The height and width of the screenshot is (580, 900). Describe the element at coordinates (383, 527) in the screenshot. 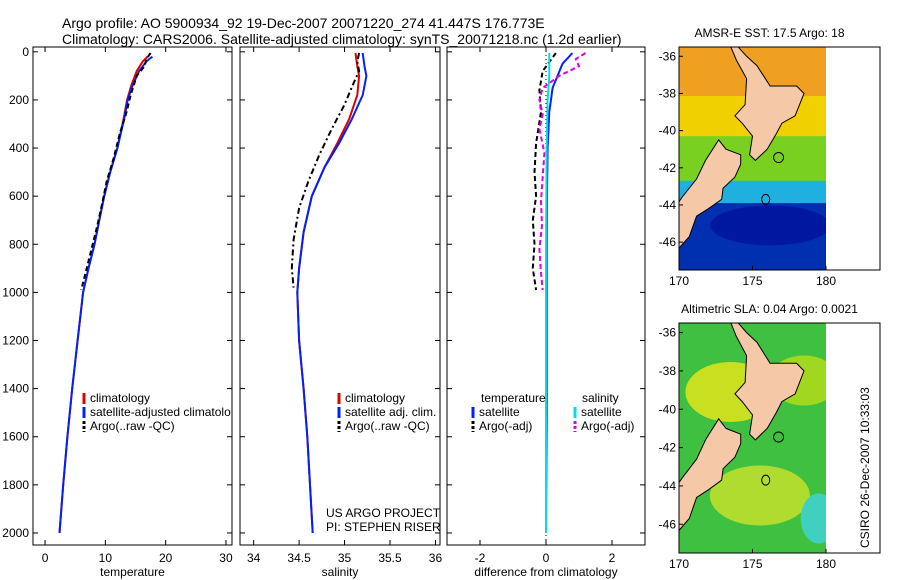

I see `pi-annotation: PI: STEPHEN RISER` at that location.